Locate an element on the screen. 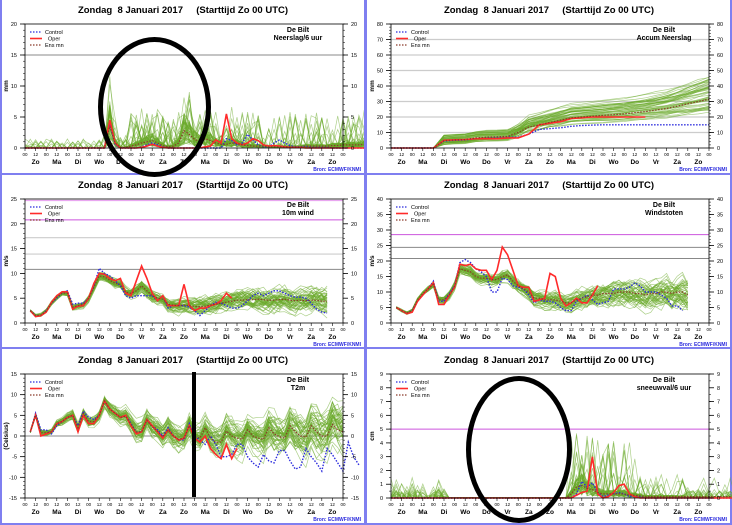  location-label: De Bilt is located at coordinates (298, 380).